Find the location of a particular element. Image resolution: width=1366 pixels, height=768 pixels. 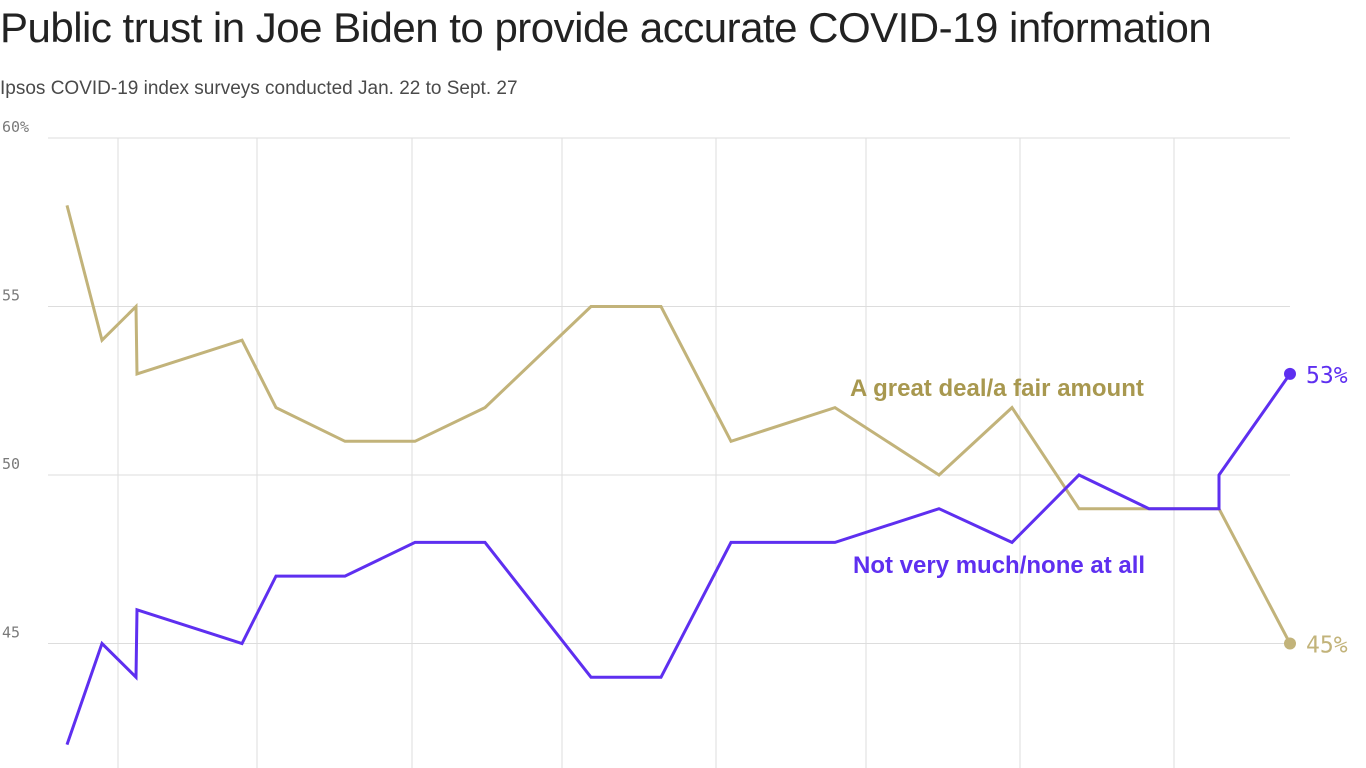

end-label-not-much: 53% is located at coordinates (1327, 376).